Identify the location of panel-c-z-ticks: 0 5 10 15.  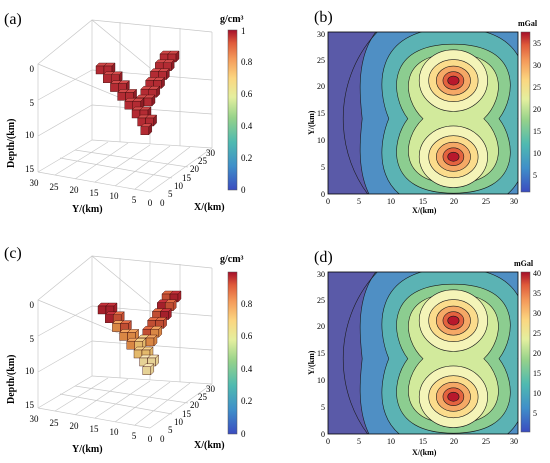
(30, 355).